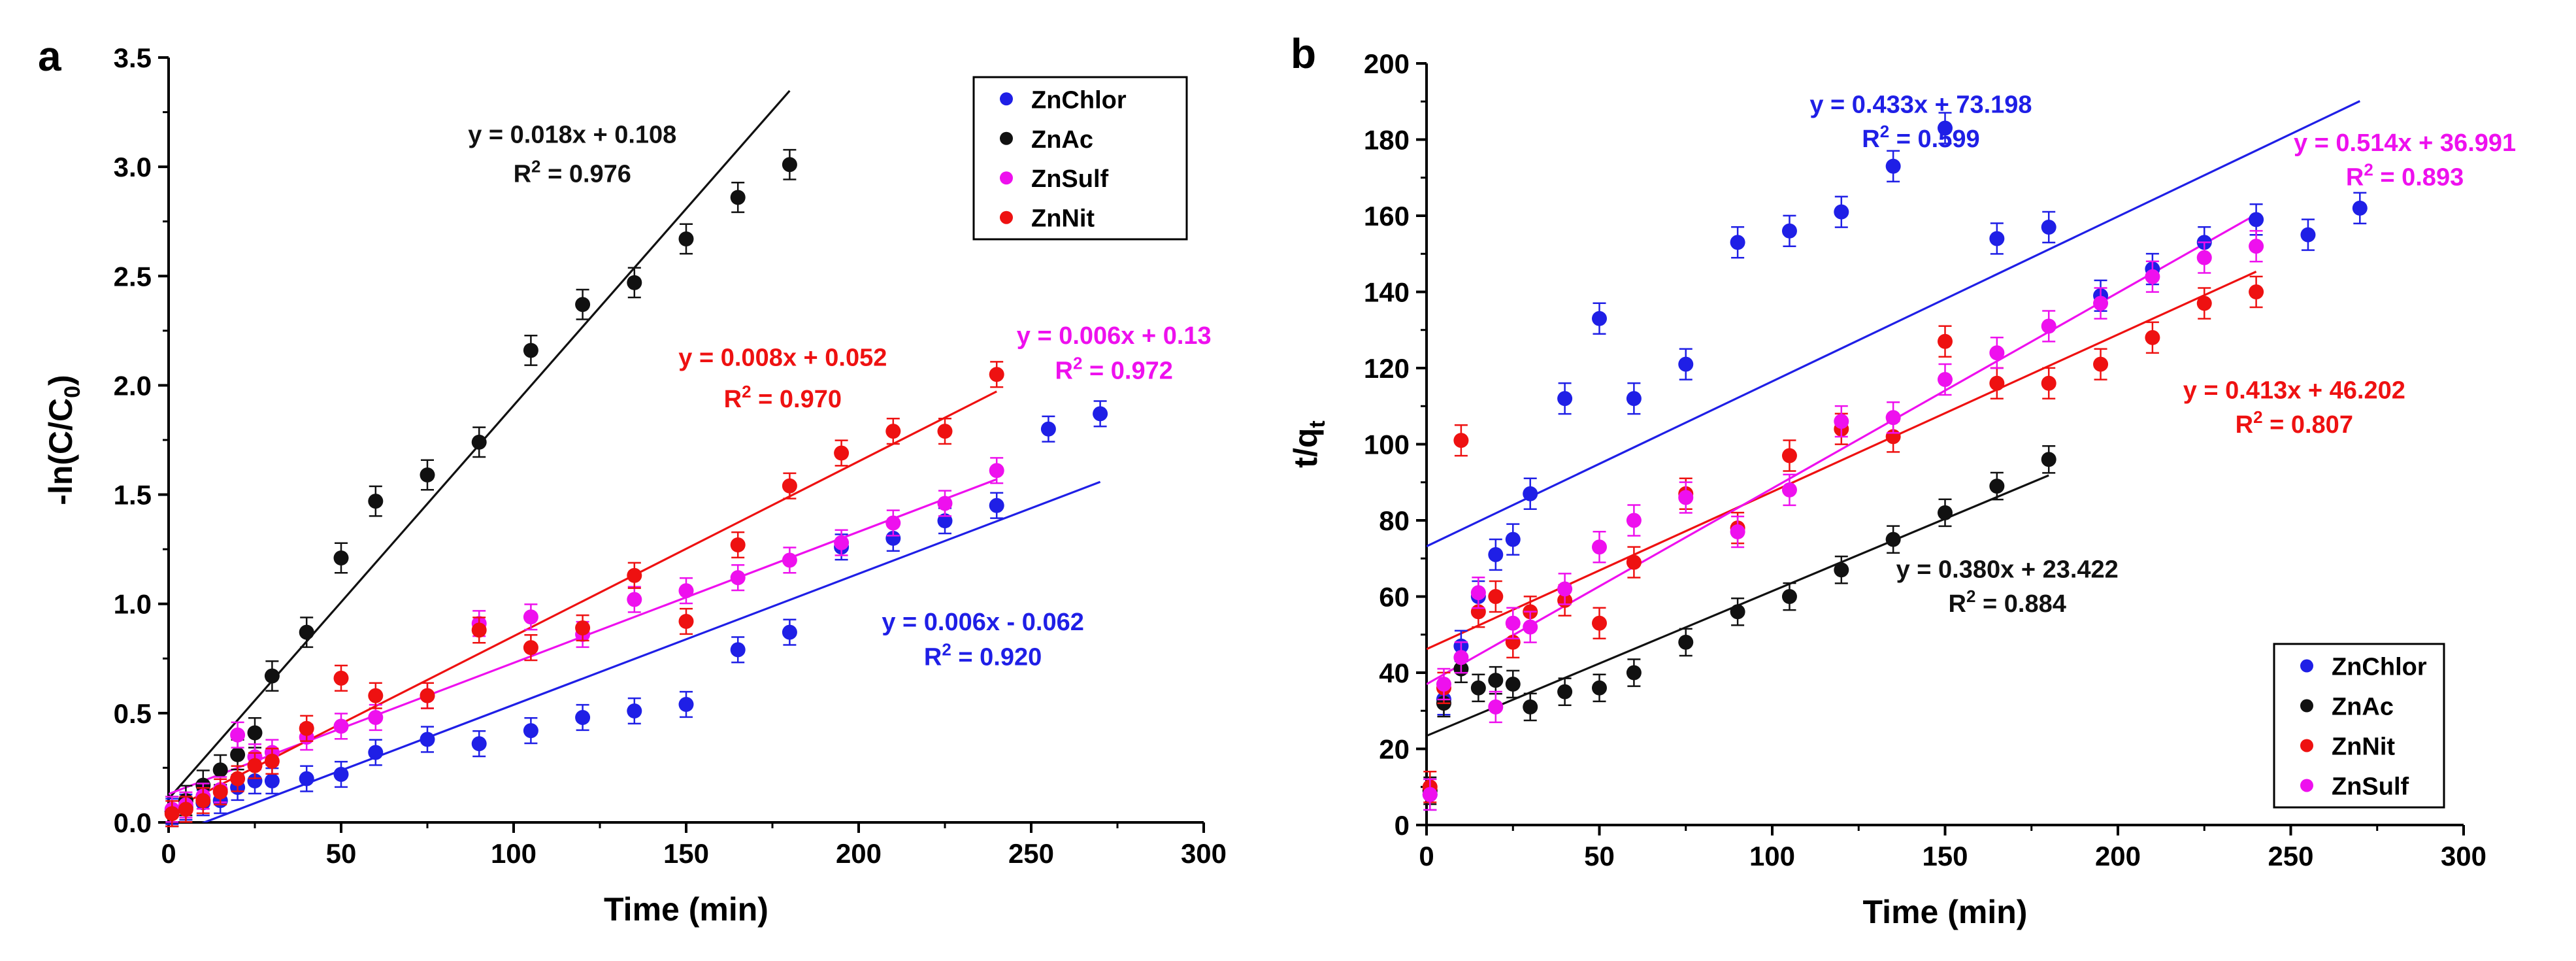 The image size is (2576, 961). I want to click on fit-equation-znsulf: y = 0.006x + 0.13, so click(1114, 336).